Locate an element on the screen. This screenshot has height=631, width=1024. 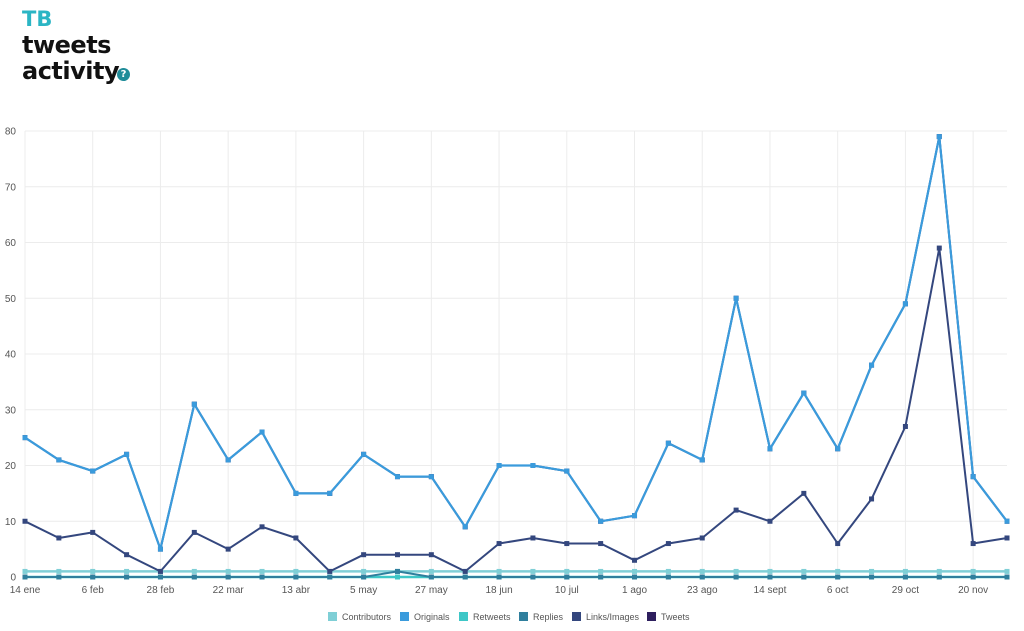
legend-label: Tweets is located at coordinates (675, 617).